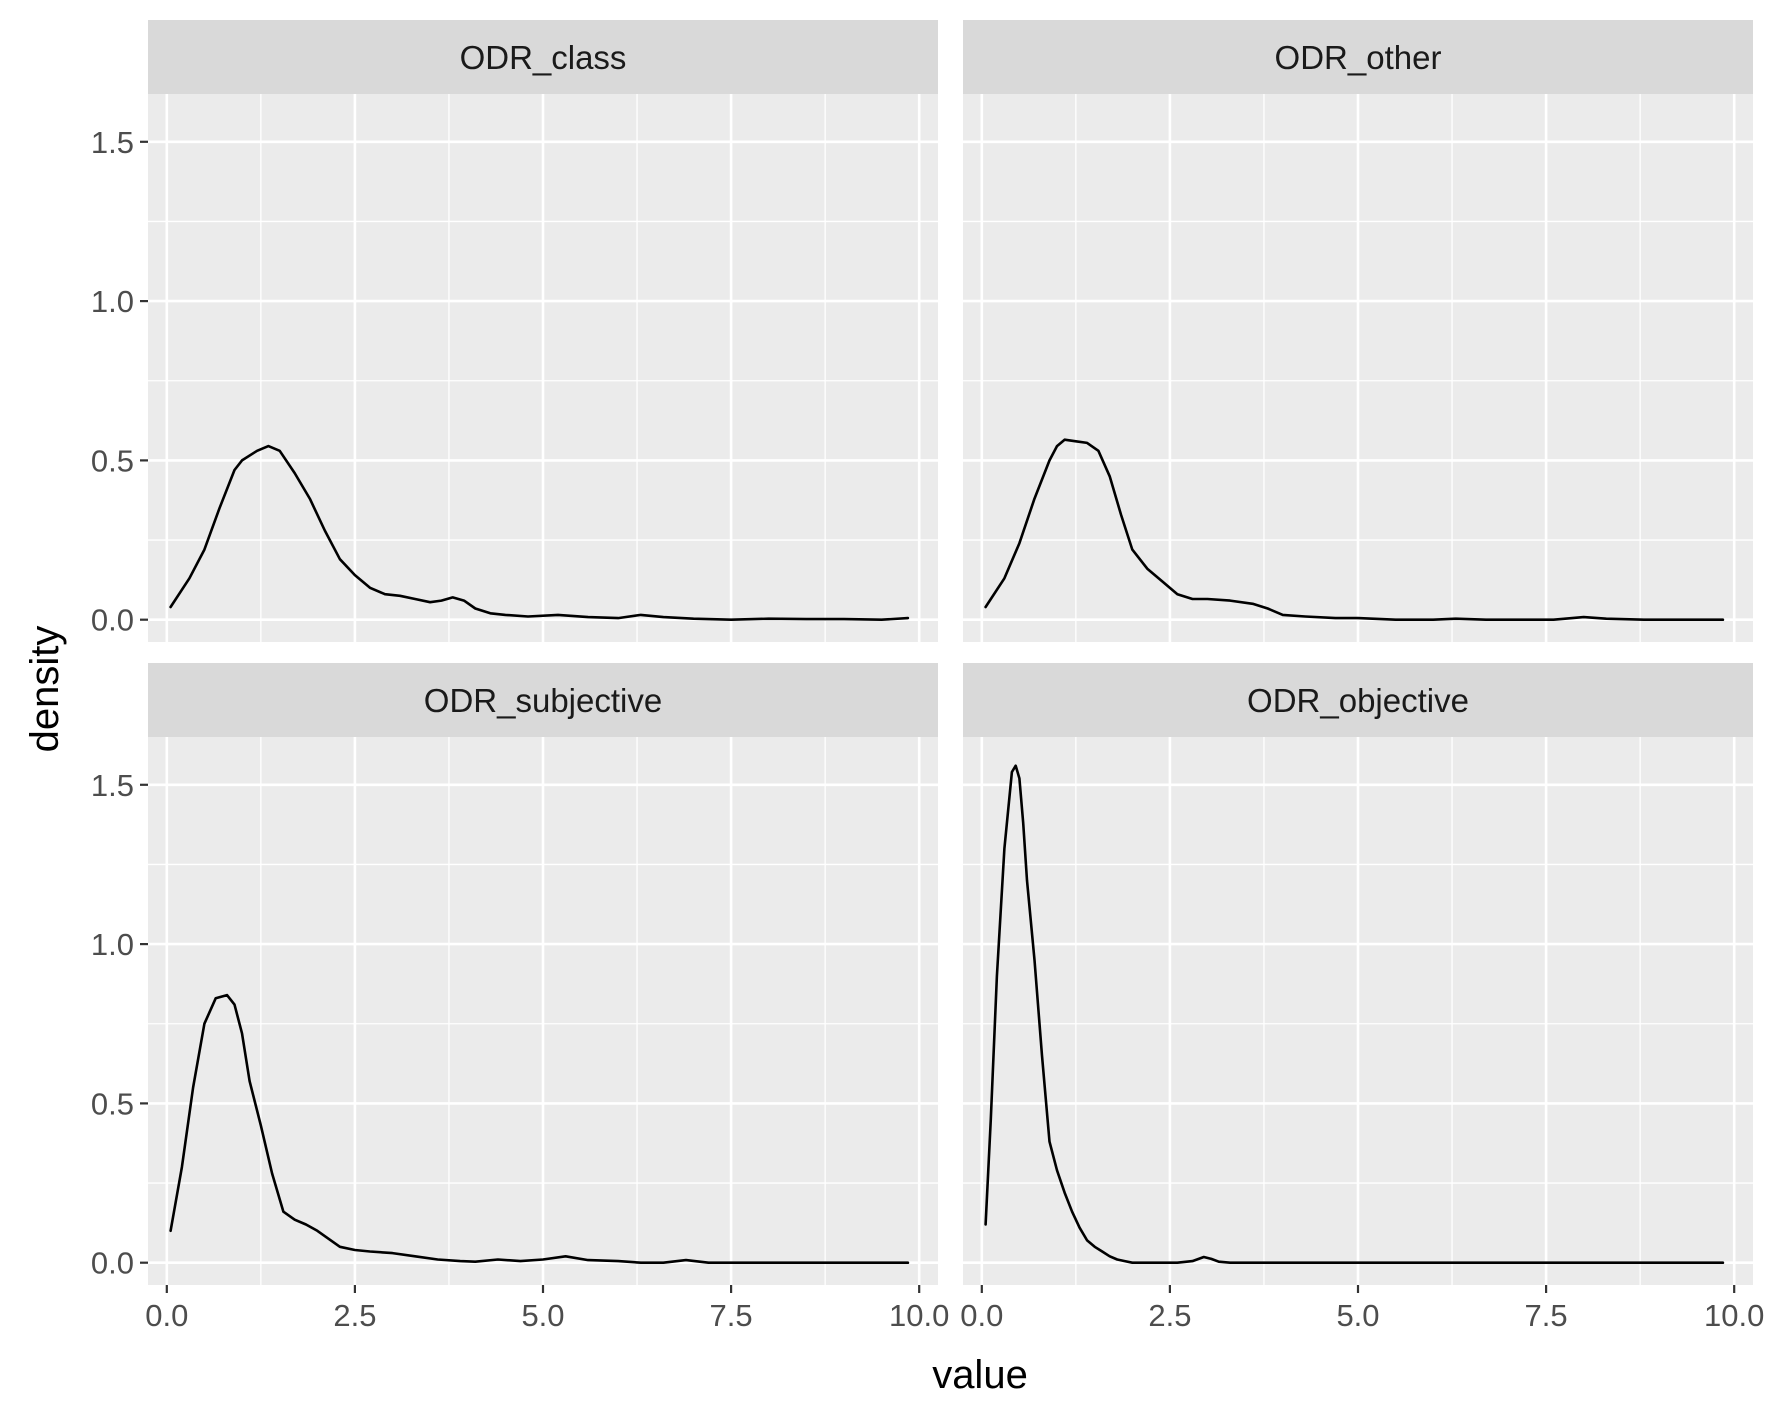  I want to click on facet-strip-label: ODR_subjective, so click(543, 700).